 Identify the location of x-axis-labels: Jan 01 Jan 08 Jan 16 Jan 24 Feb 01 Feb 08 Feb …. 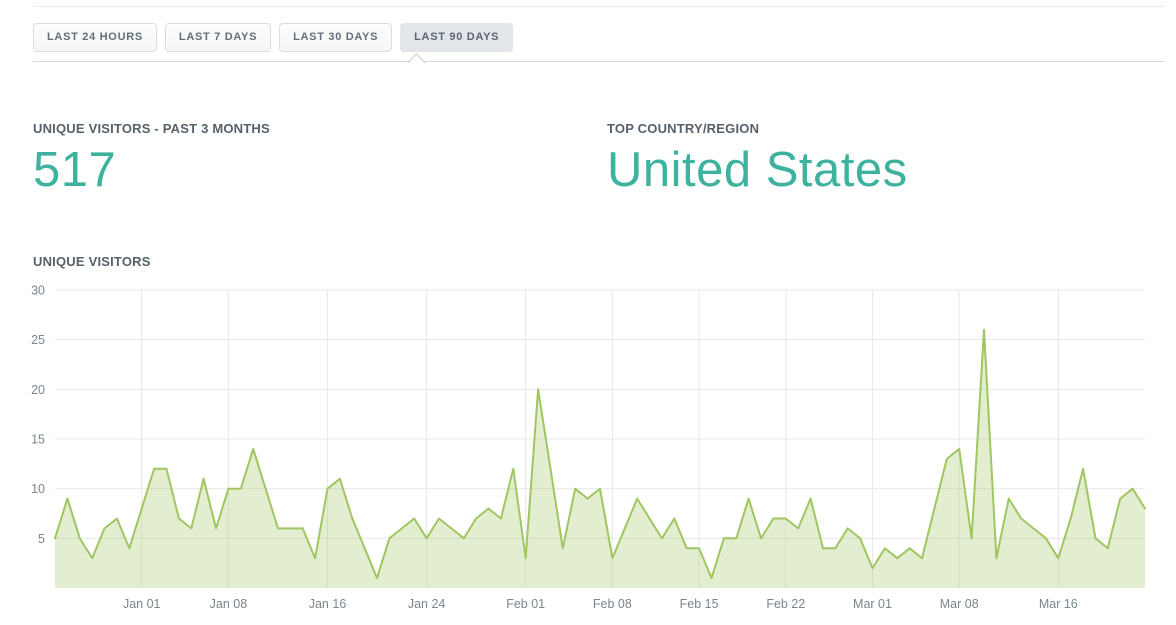
(600, 604).